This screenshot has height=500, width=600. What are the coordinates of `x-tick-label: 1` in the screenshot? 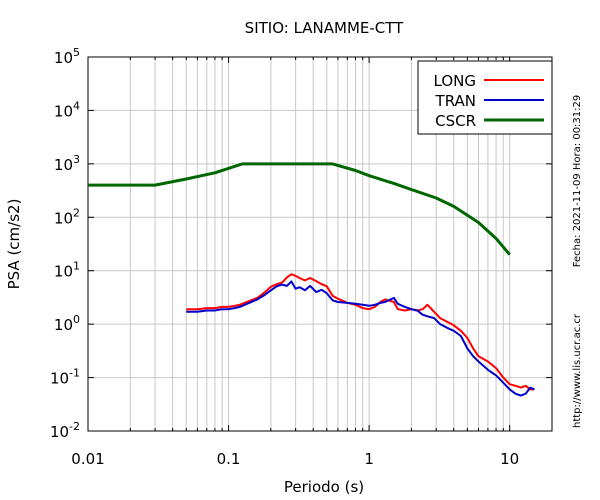 It's located at (369, 459).